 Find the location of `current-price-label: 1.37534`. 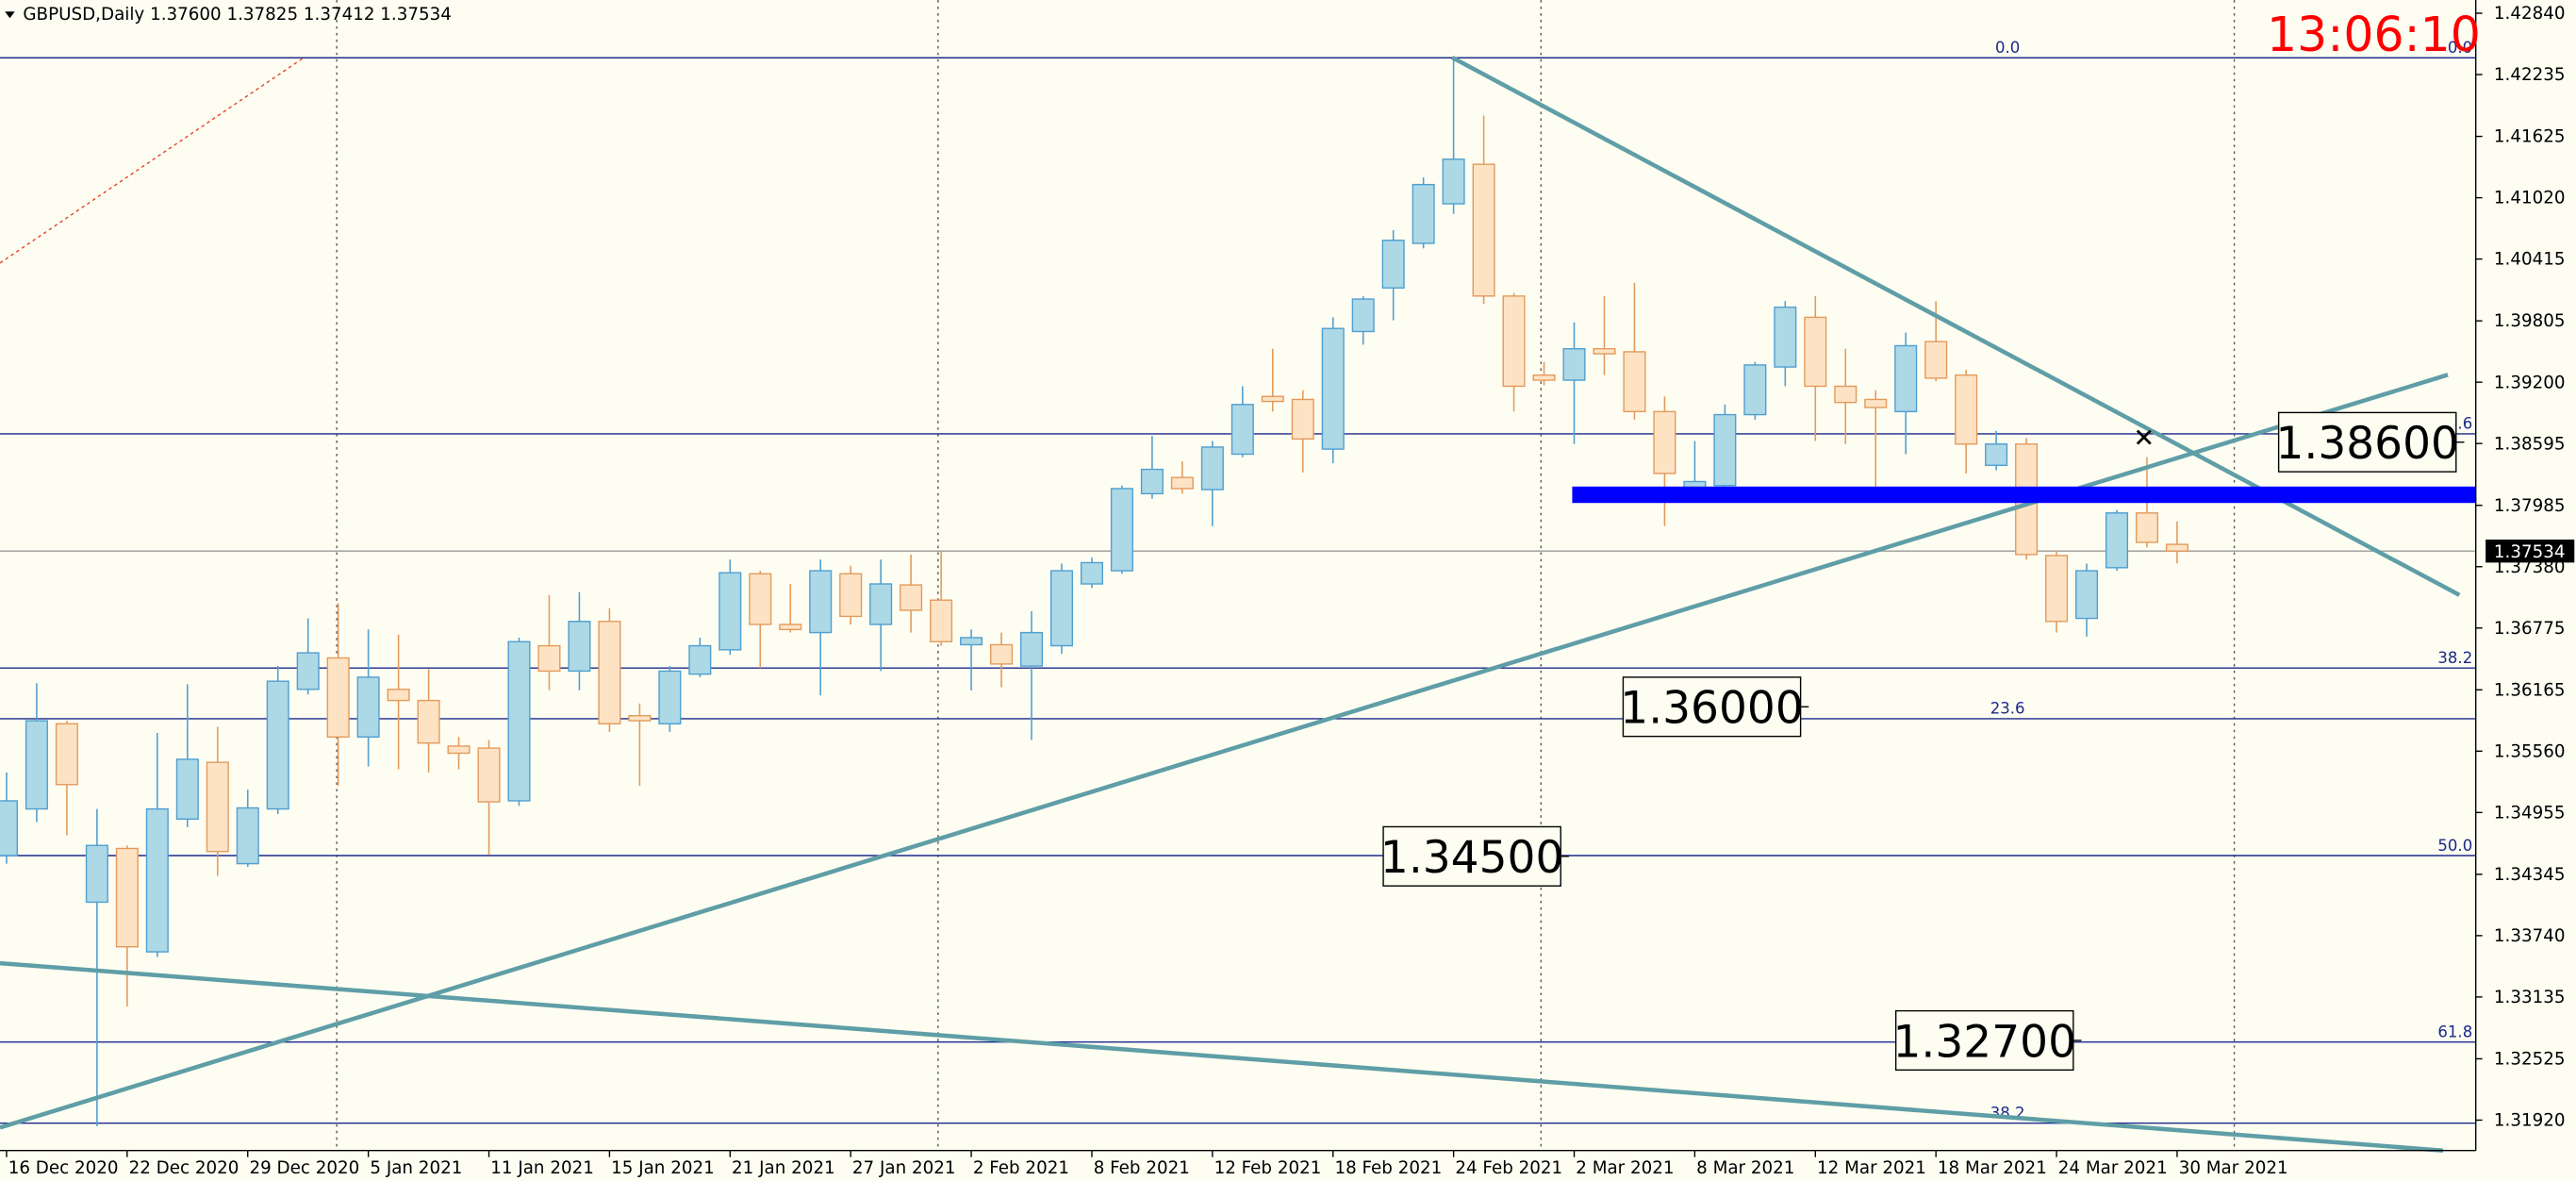

current-price-label: 1.37534 is located at coordinates (2530, 552).